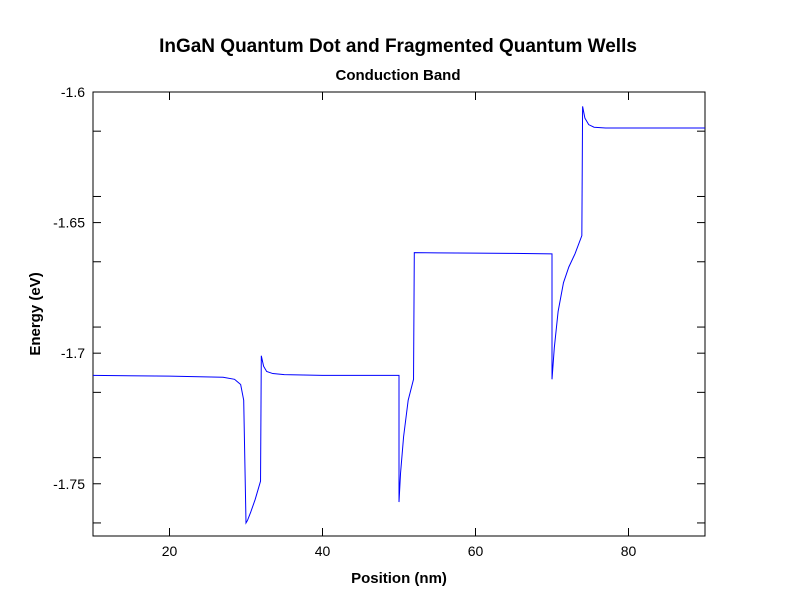 This screenshot has width=792, height=612. Describe the element at coordinates (476, 551) in the screenshot. I see `x-tick-label: 60` at that location.